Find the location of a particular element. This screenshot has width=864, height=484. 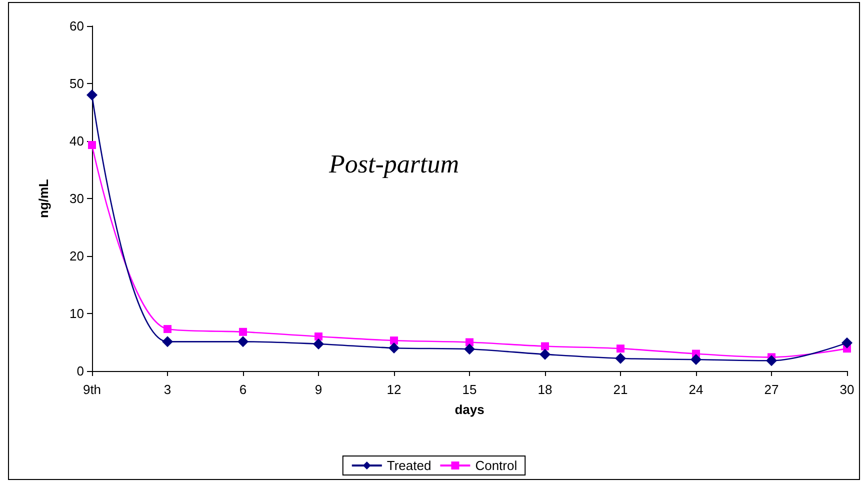

annotation: Post-partum is located at coordinates (393, 164).